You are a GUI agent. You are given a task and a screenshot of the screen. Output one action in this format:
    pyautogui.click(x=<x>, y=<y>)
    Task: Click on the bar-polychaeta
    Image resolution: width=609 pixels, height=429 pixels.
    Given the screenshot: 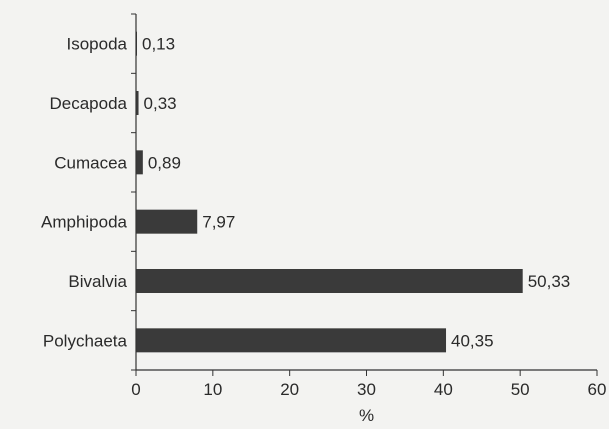 What is the action you would take?
    pyautogui.click(x=291, y=340)
    